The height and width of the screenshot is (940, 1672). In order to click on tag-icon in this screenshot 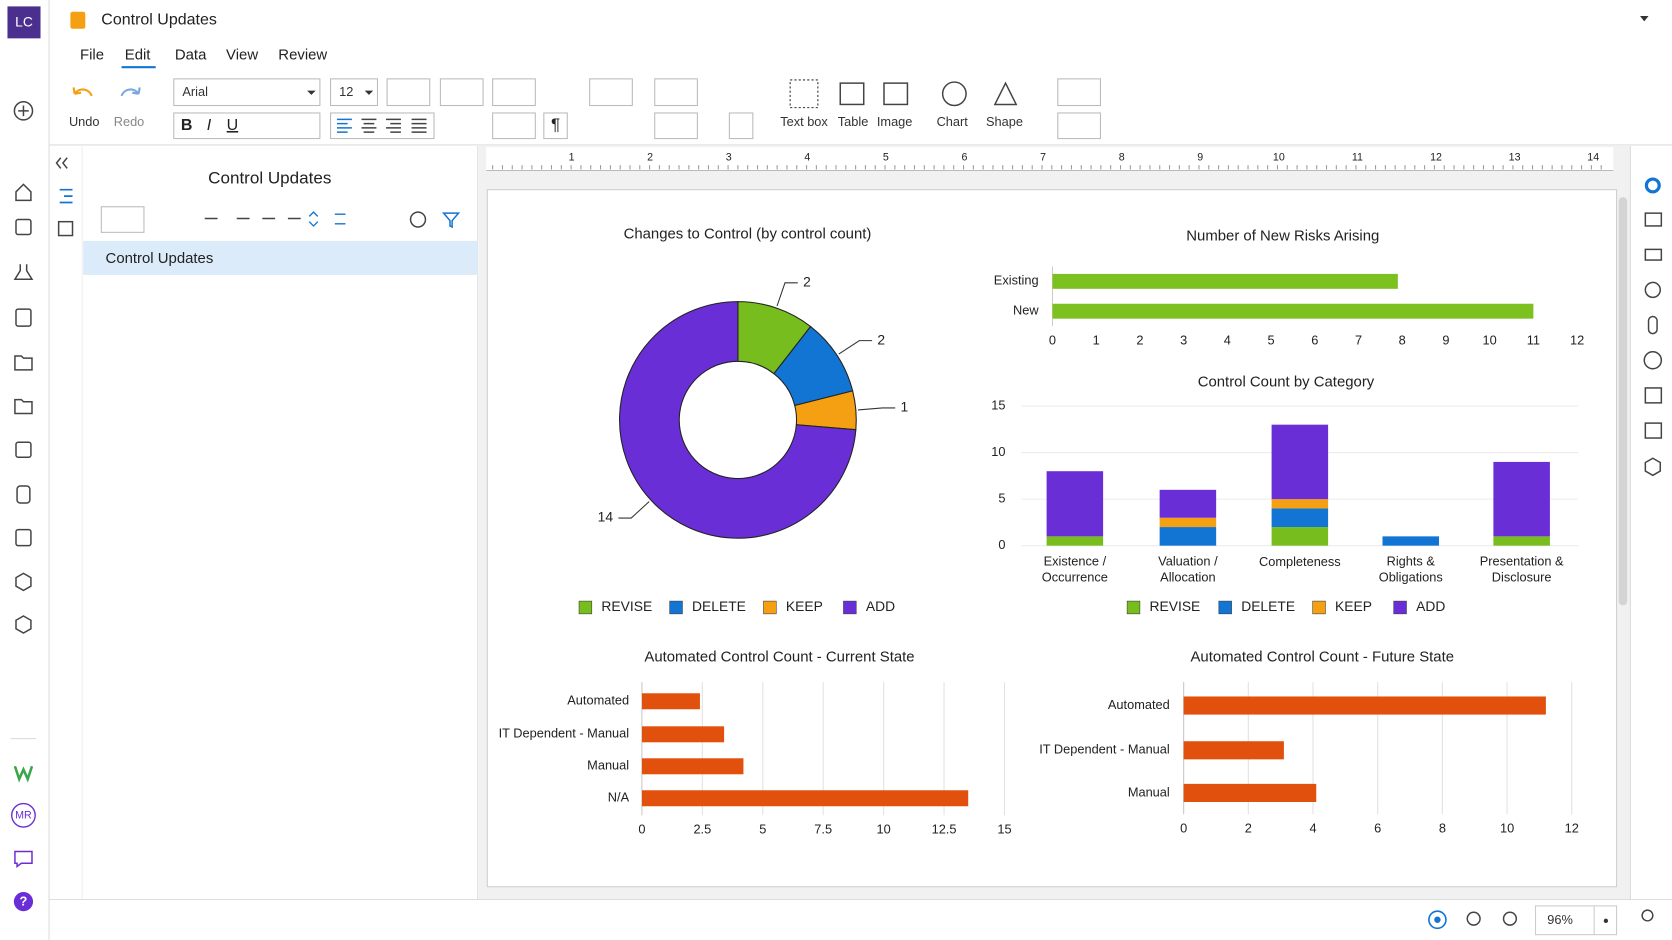, I will do `click(1653, 254)`.